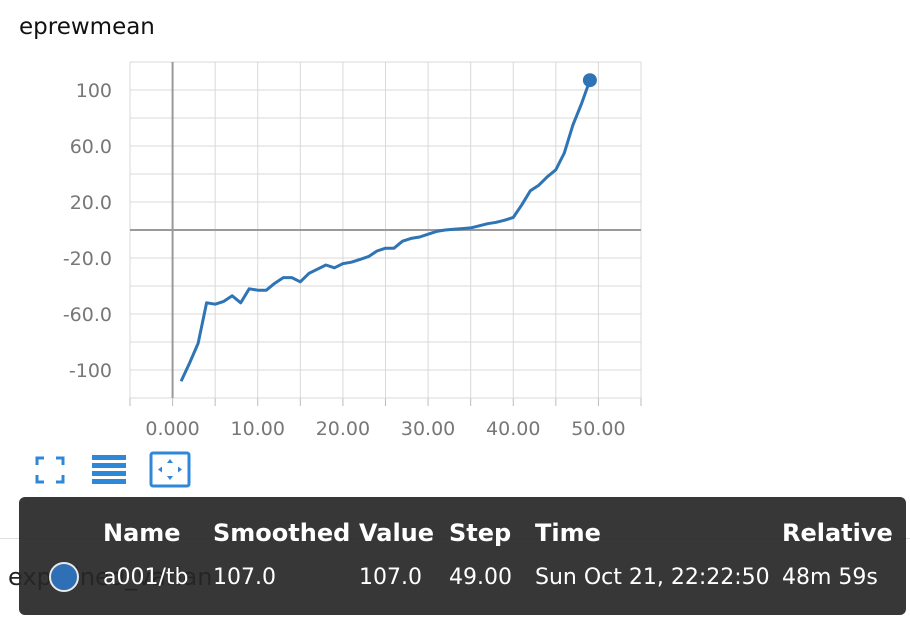 This screenshot has width=910, height=619. Describe the element at coordinates (142, 533) in the screenshot. I see `header-name: Name` at that location.